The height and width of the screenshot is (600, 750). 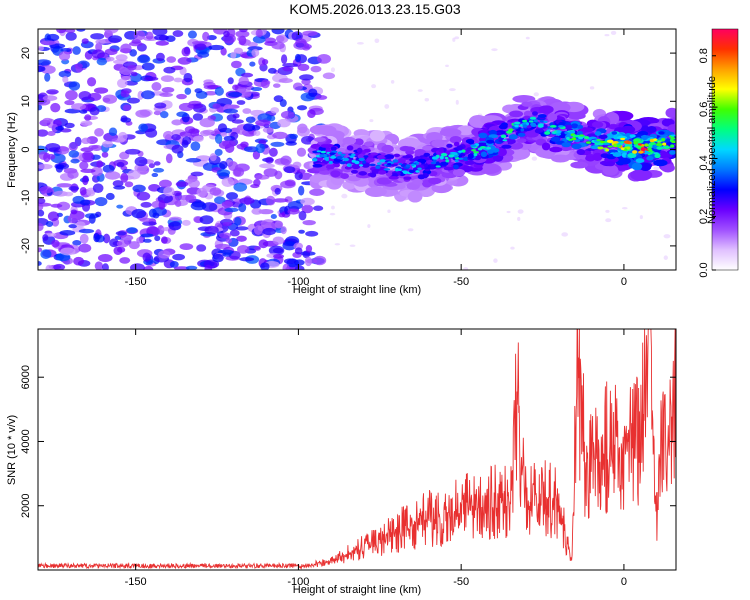 I want to click on spectrogram-ytick-label: 0, so click(x=26, y=149).